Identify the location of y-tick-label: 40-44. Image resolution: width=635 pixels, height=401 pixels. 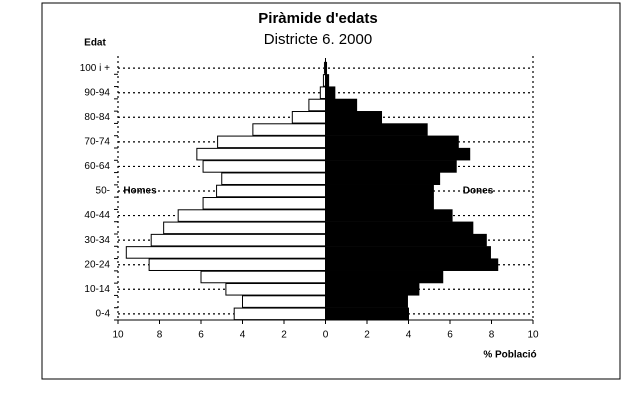
(97, 215).